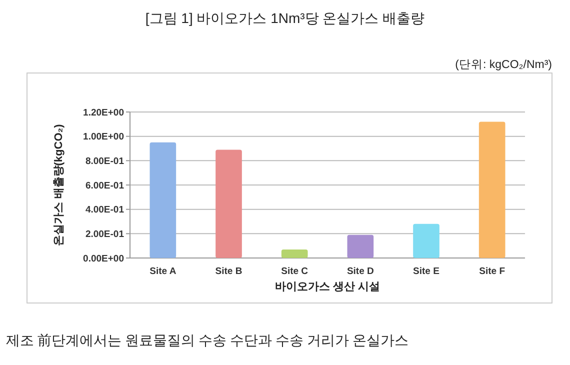 The width and height of the screenshot is (570, 365). Describe the element at coordinates (503, 65) in the screenshot. I see `chart-subtitle: (단위: kgCO₂/Nm³)` at that location.